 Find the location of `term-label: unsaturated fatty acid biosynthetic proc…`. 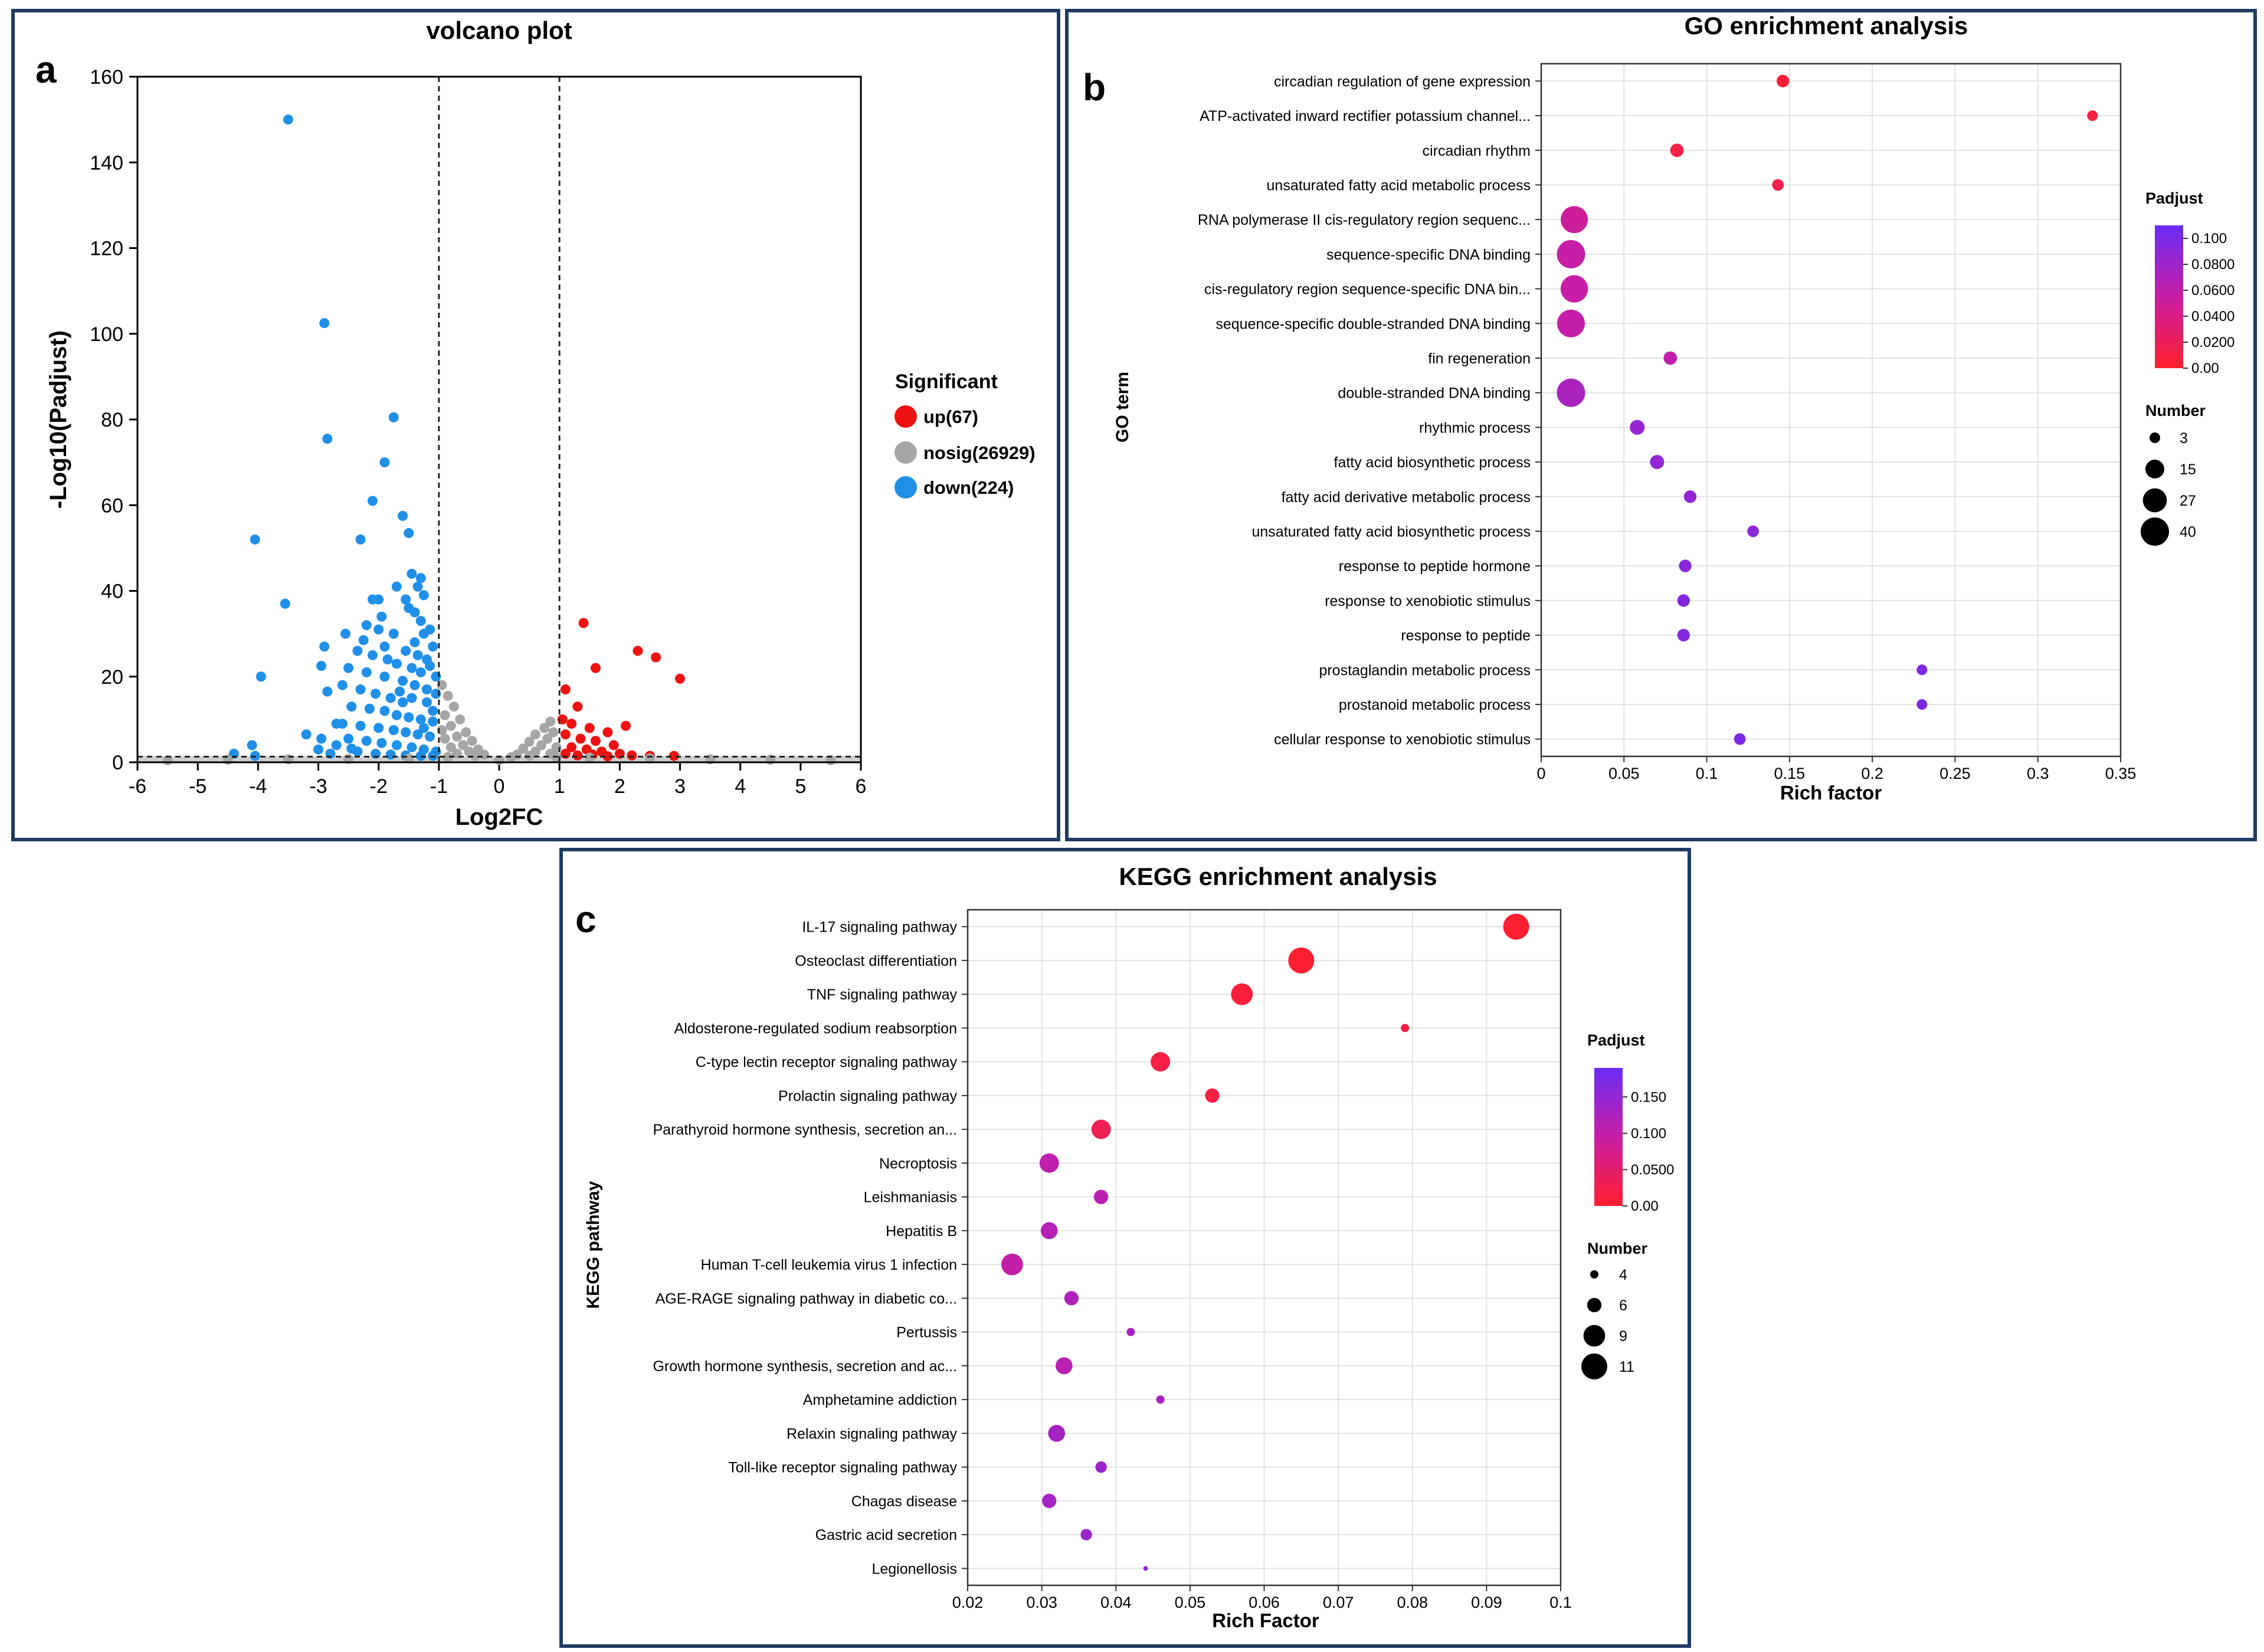

term-label: unsaturated fatty acid biosynthetic proc… is located at coordinates (1391, 531).